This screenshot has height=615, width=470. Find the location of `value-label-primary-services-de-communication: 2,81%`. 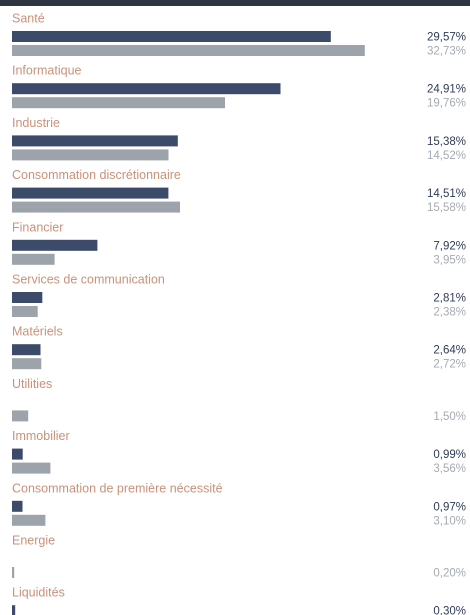

value-label-primary-services-de-communication: 2,81% is located at coordinates (449, 299).